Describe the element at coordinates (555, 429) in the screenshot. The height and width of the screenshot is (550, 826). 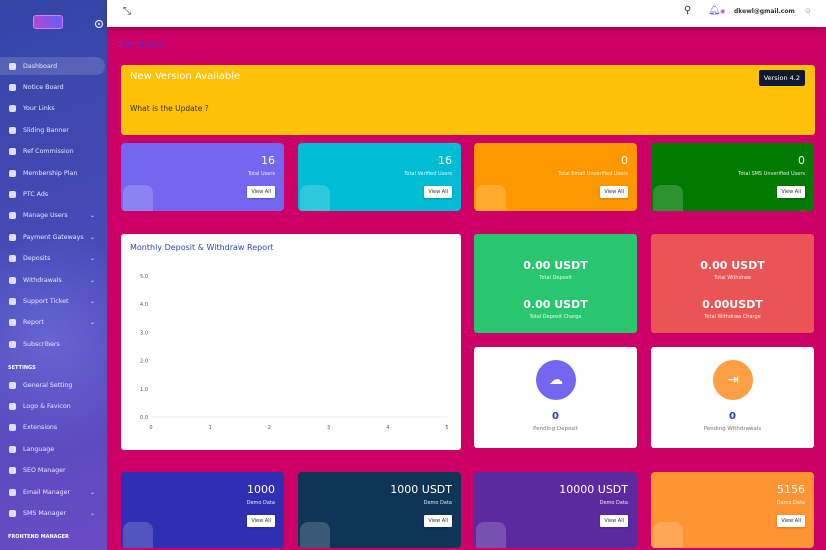
I see `pending-deposit-label: Pending Deposit` at that location.